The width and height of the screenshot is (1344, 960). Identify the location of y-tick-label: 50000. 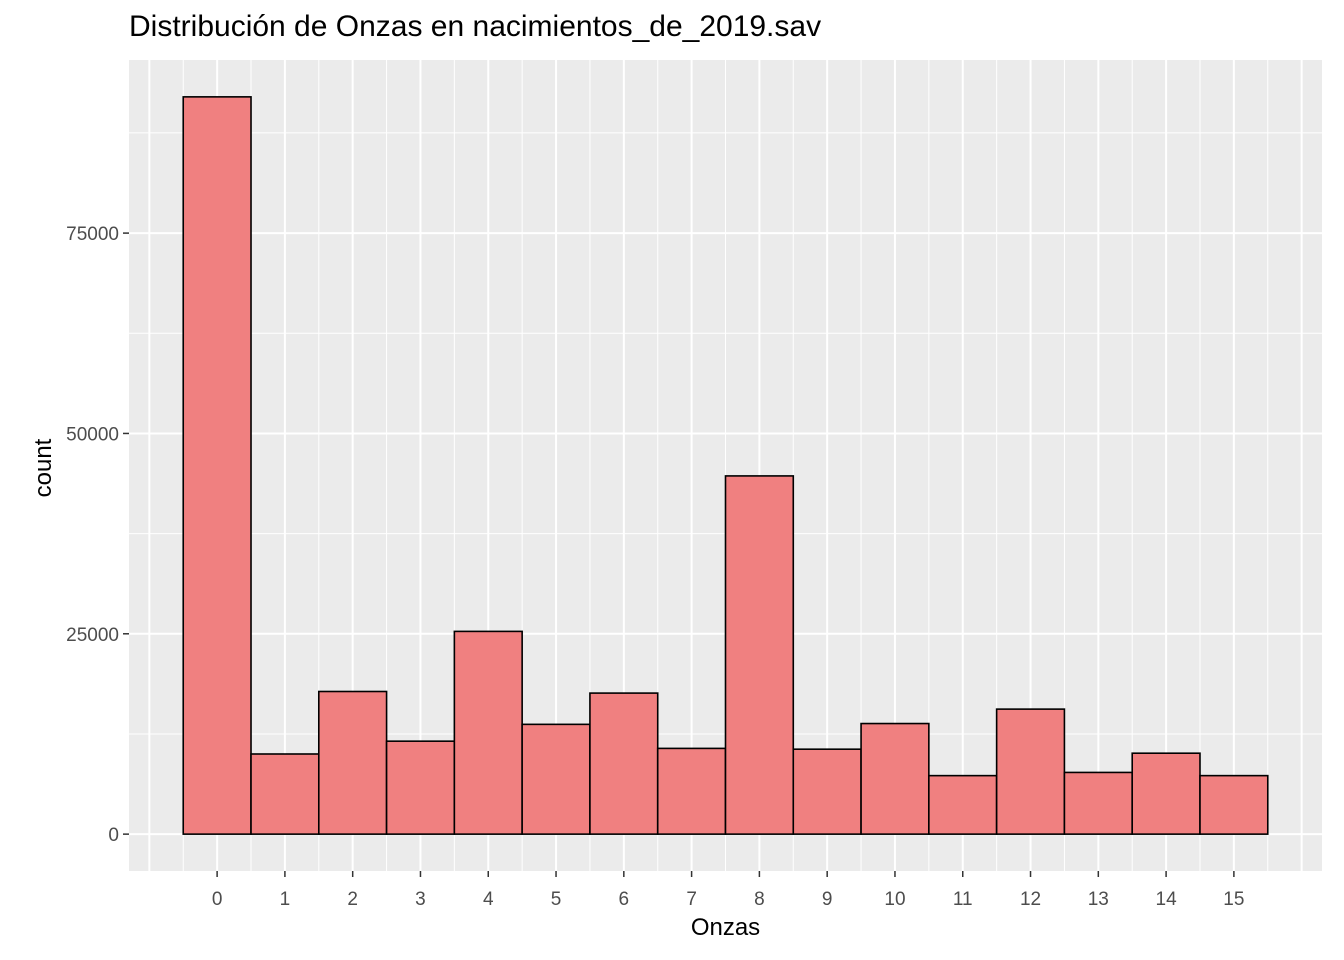
(92, 434).